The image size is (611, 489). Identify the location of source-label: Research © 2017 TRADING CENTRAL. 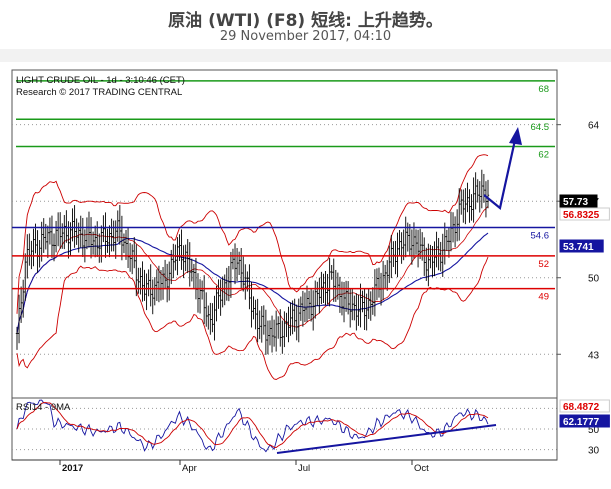
(99, 92).